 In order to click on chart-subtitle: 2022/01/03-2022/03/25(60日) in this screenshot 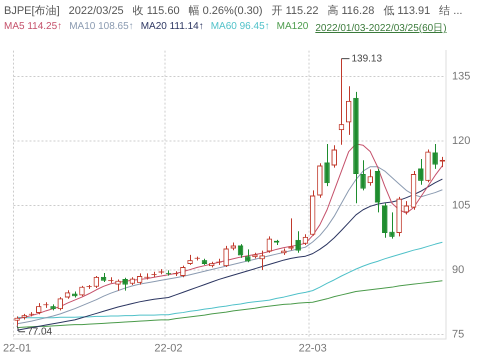, I will do `click(381, 28)`.